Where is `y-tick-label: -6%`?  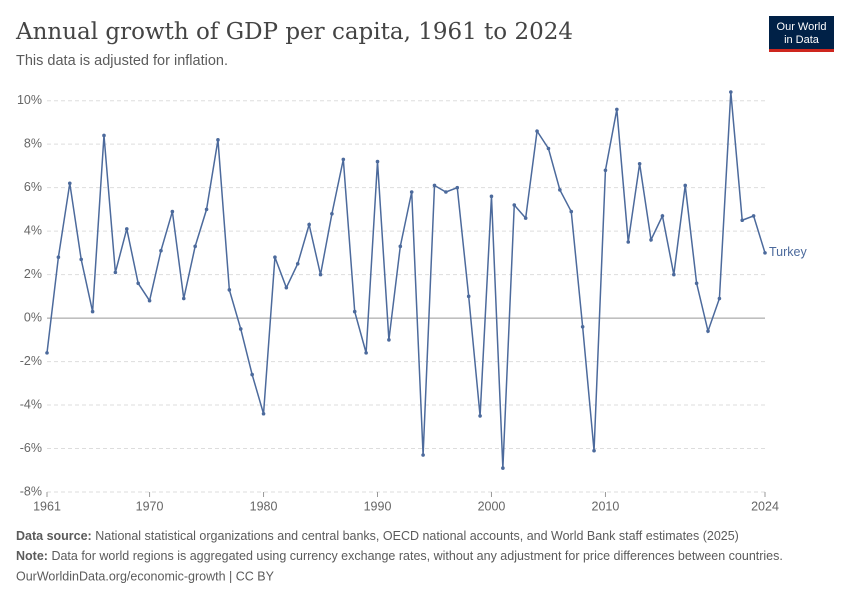 y-tick-label: -6% is located at coordinates (31, 448).